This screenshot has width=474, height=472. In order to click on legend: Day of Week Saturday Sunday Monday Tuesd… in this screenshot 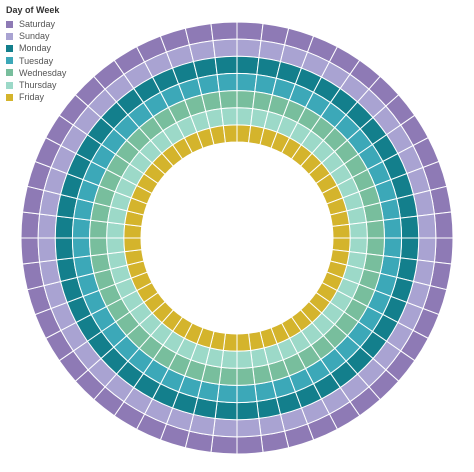, I will do `click(36, 54)`.